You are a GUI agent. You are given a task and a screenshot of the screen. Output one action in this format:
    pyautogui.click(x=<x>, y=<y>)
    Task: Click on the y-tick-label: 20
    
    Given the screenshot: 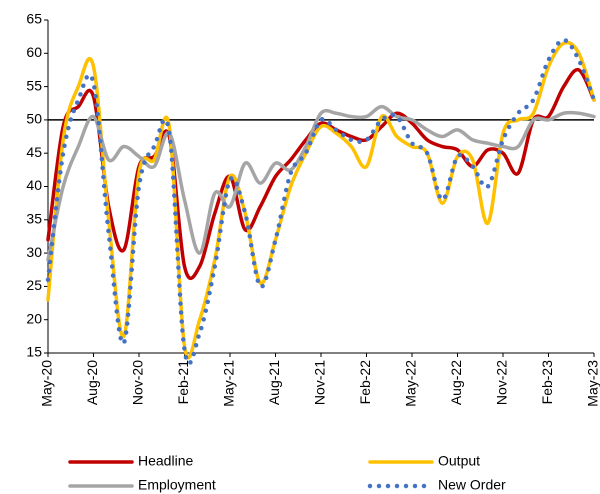 What is the action you would take?
    pyautogui.click(x=34, y=318)
    